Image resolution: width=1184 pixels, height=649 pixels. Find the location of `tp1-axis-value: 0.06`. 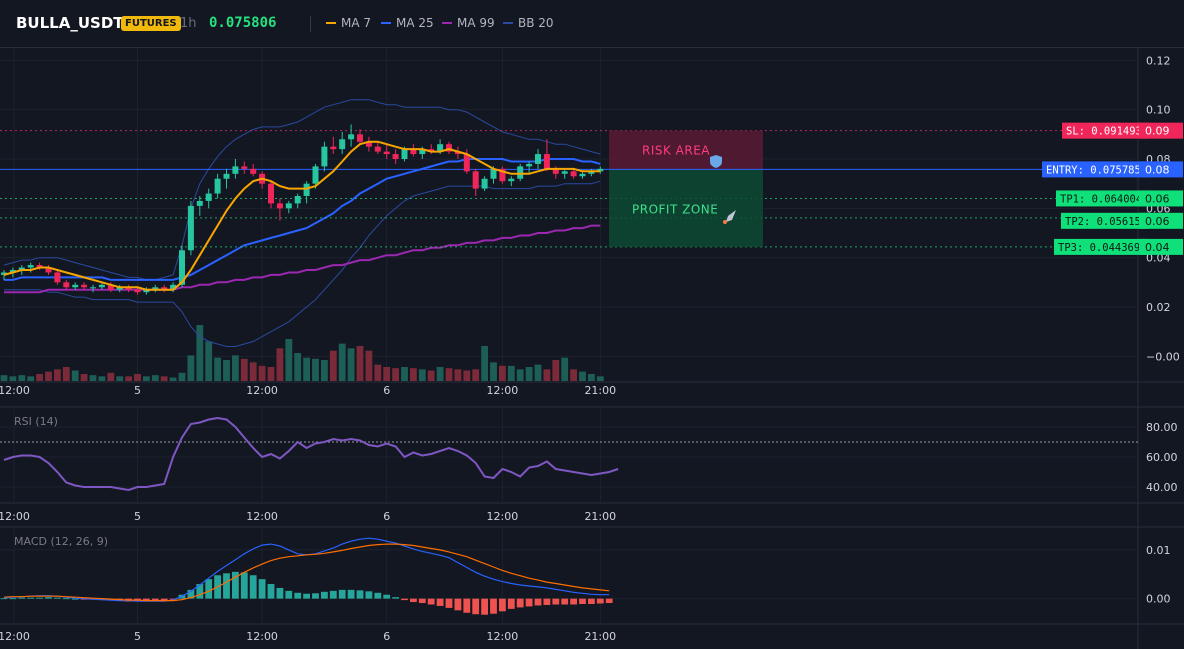

tp1-axis-value: 0.06 is located at coordinates (1157, 198).